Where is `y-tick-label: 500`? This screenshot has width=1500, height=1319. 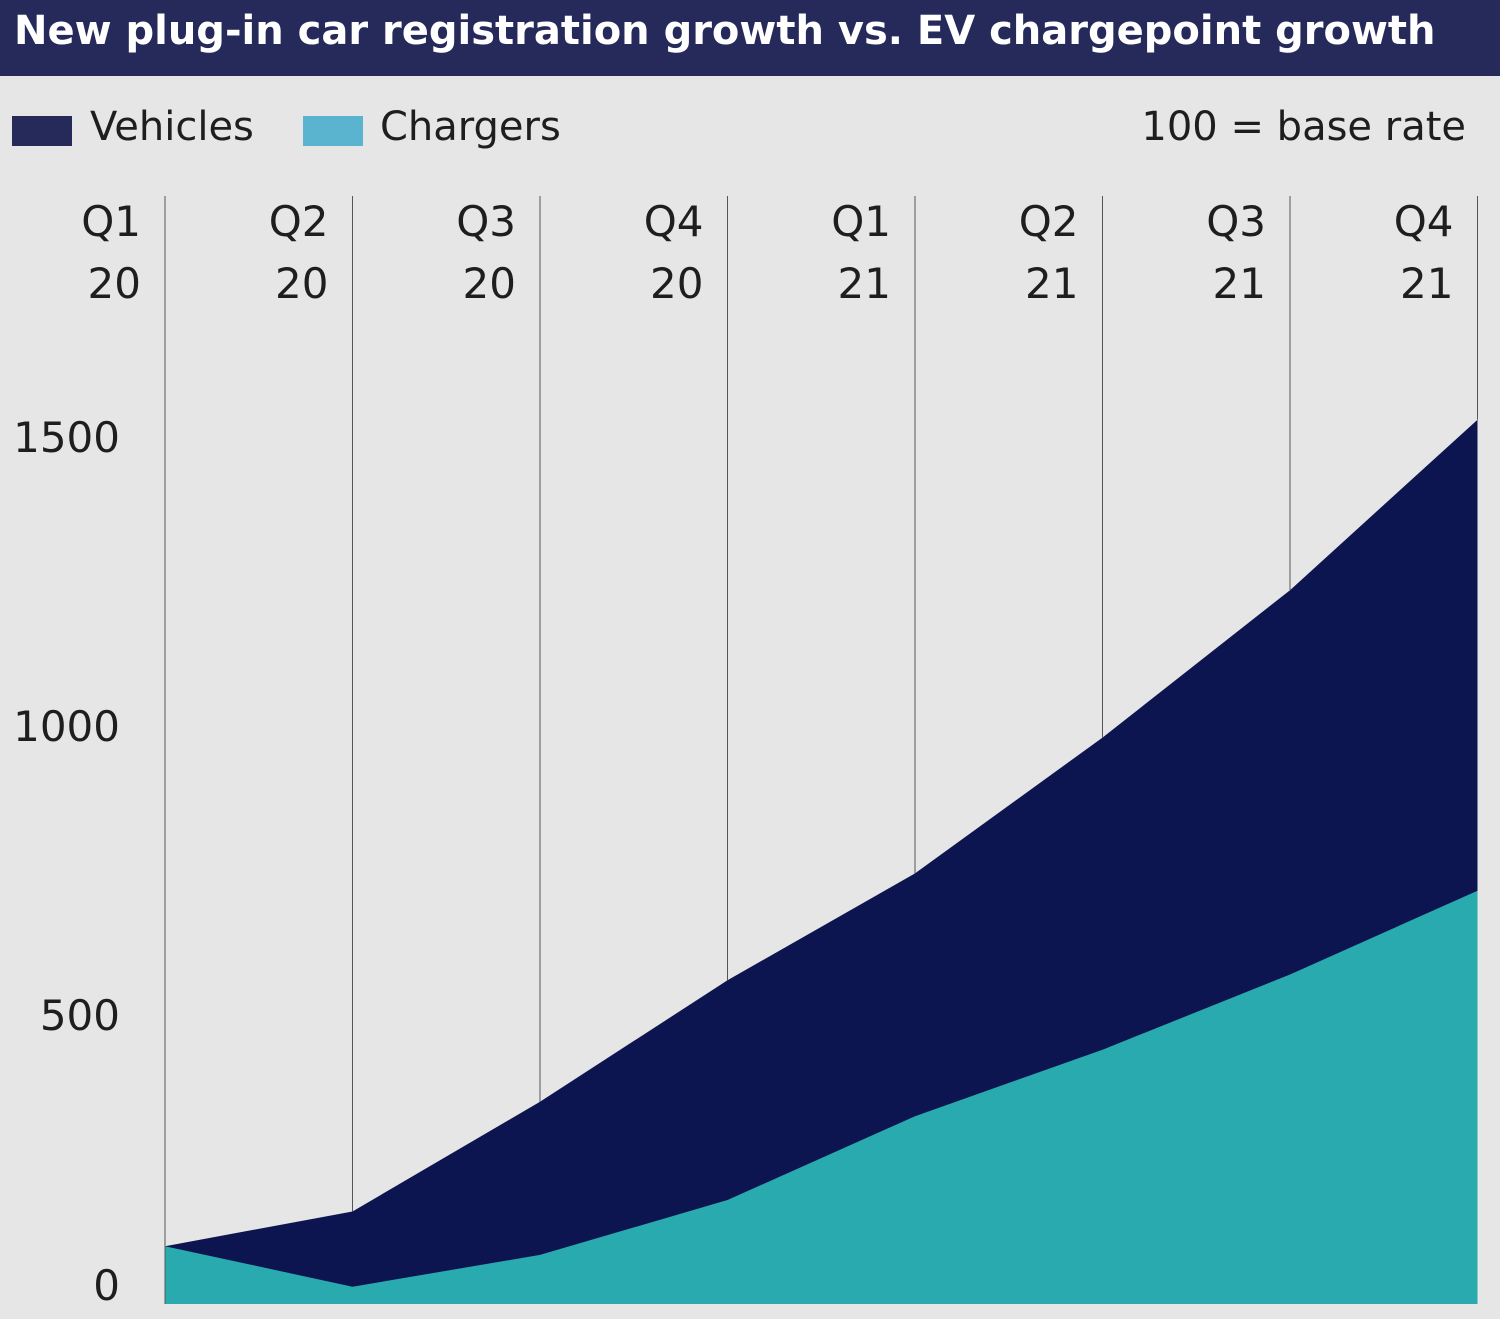 y-tick-label: 500 is located at coordinates (80, 1015).